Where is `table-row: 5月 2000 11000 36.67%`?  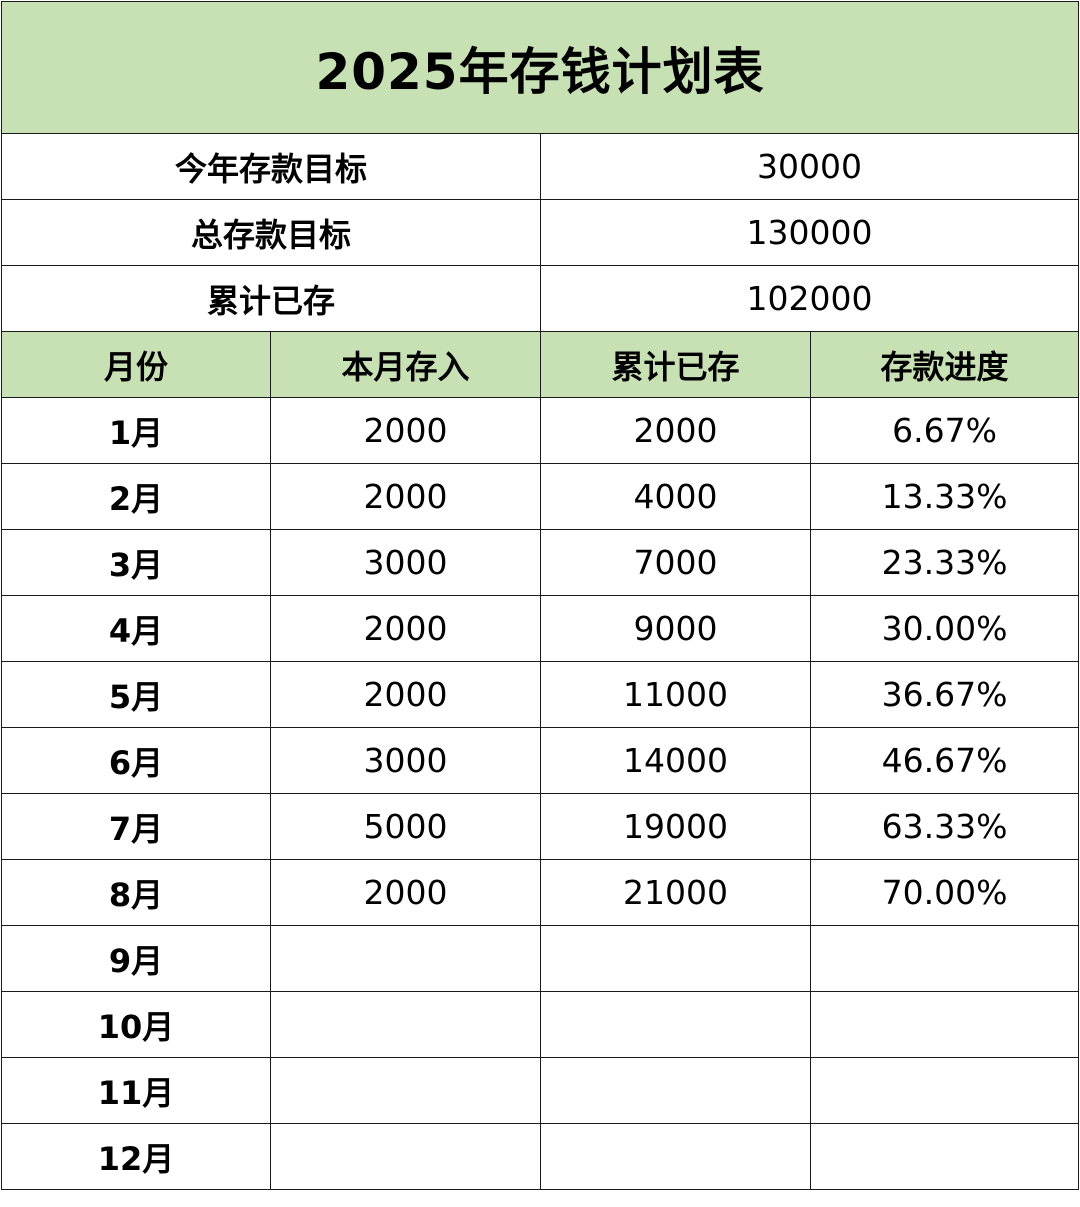
table-row: 5月 2000 11000 36.67% is located at coordinates (540, 694).